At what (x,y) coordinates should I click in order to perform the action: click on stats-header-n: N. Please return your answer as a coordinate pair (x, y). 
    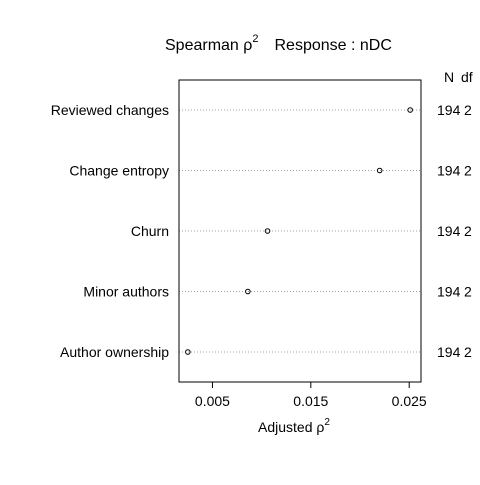
    Looking at the image, I should click on (449, 77).